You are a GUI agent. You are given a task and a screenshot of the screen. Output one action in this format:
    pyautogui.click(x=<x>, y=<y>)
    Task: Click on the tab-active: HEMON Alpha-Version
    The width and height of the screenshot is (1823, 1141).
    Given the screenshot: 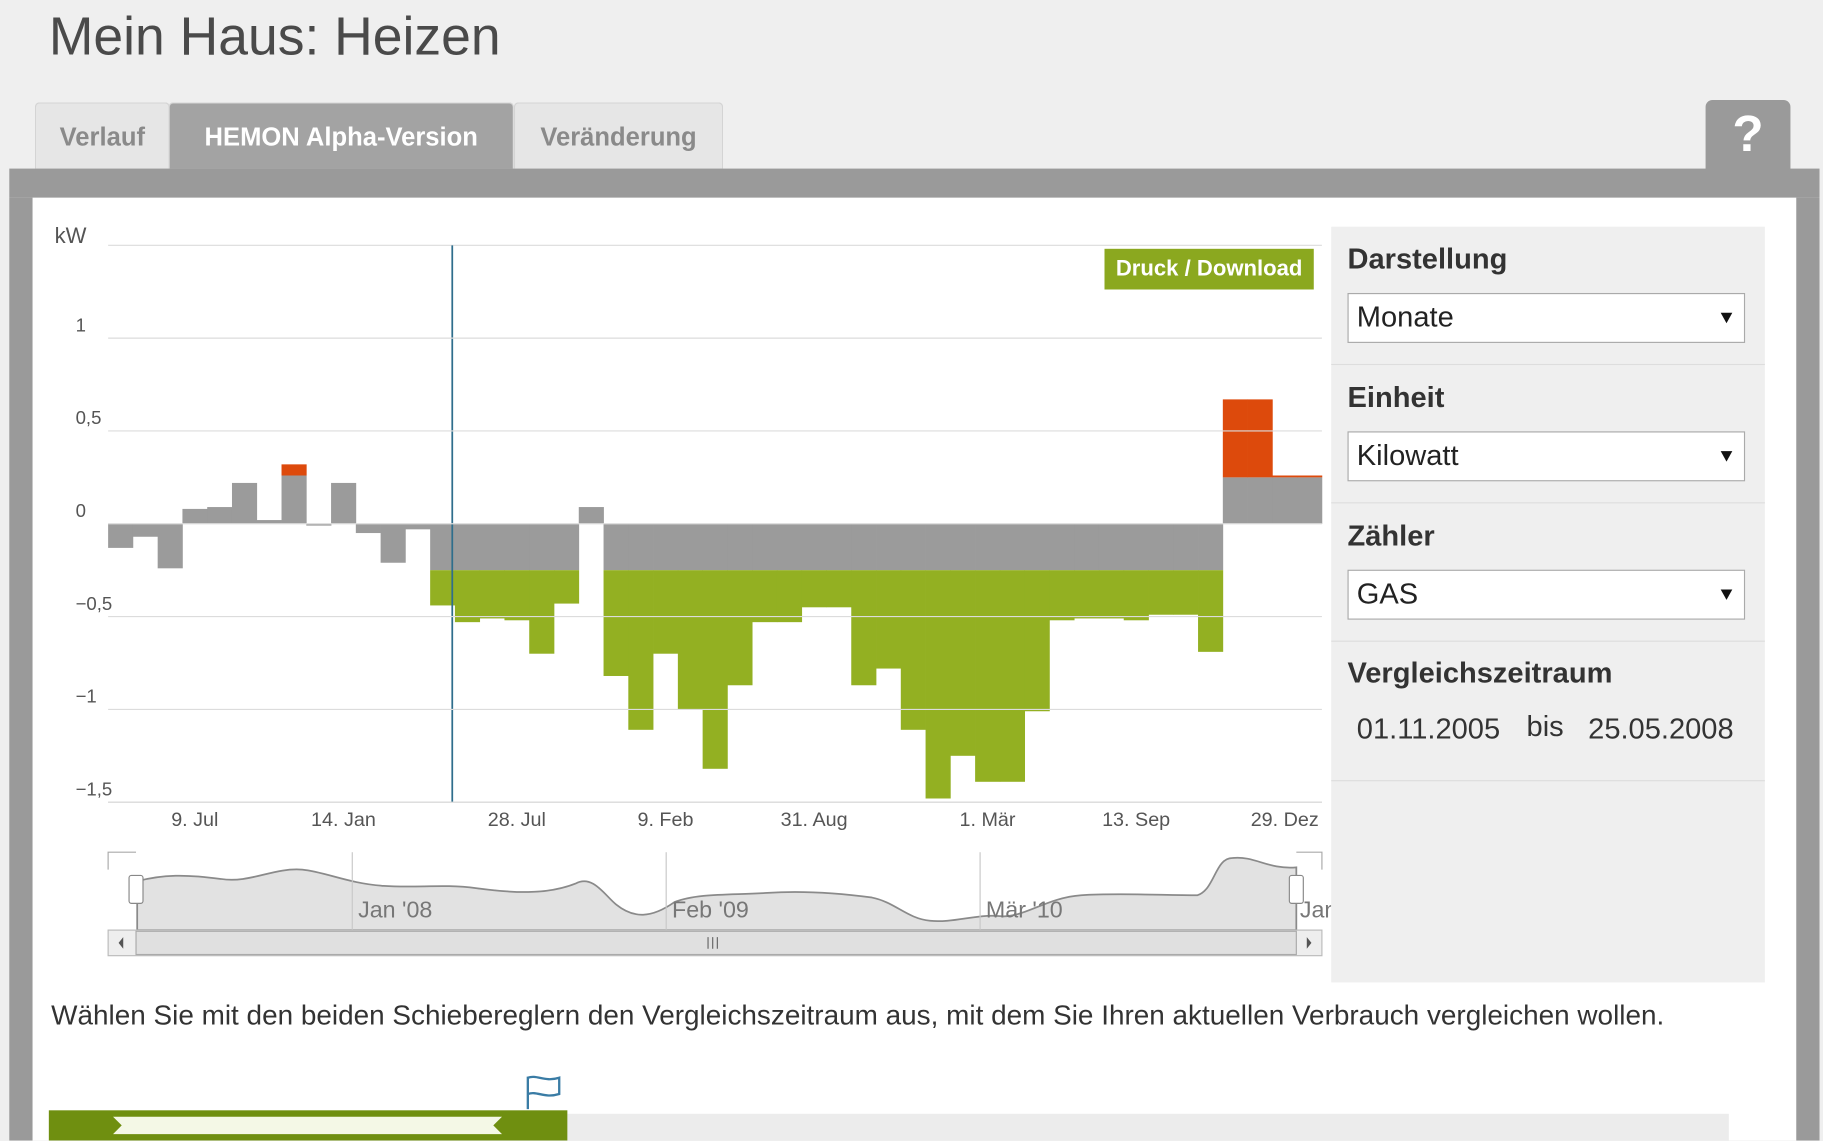 What is the action you would take?
    pyautogui.click(x=341, y=135)
    